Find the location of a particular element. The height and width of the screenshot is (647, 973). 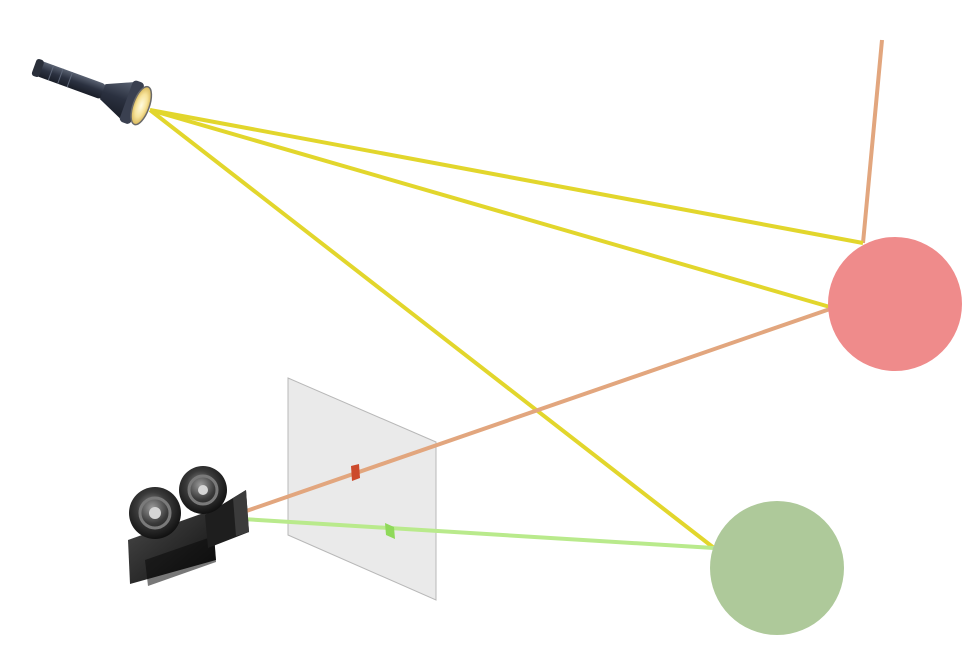

camera-ray-to-green is located at coordinates (470, 533).